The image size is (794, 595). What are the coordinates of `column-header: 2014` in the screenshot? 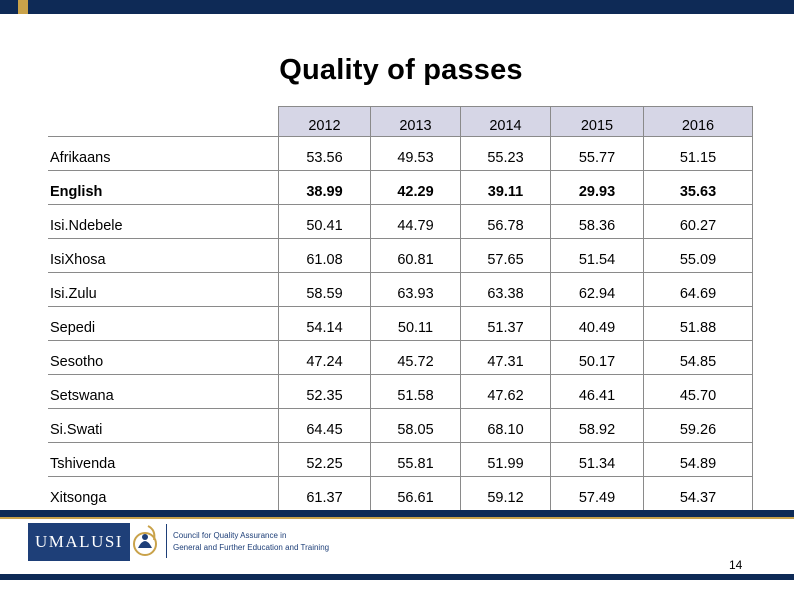 It's located at (505, 121).